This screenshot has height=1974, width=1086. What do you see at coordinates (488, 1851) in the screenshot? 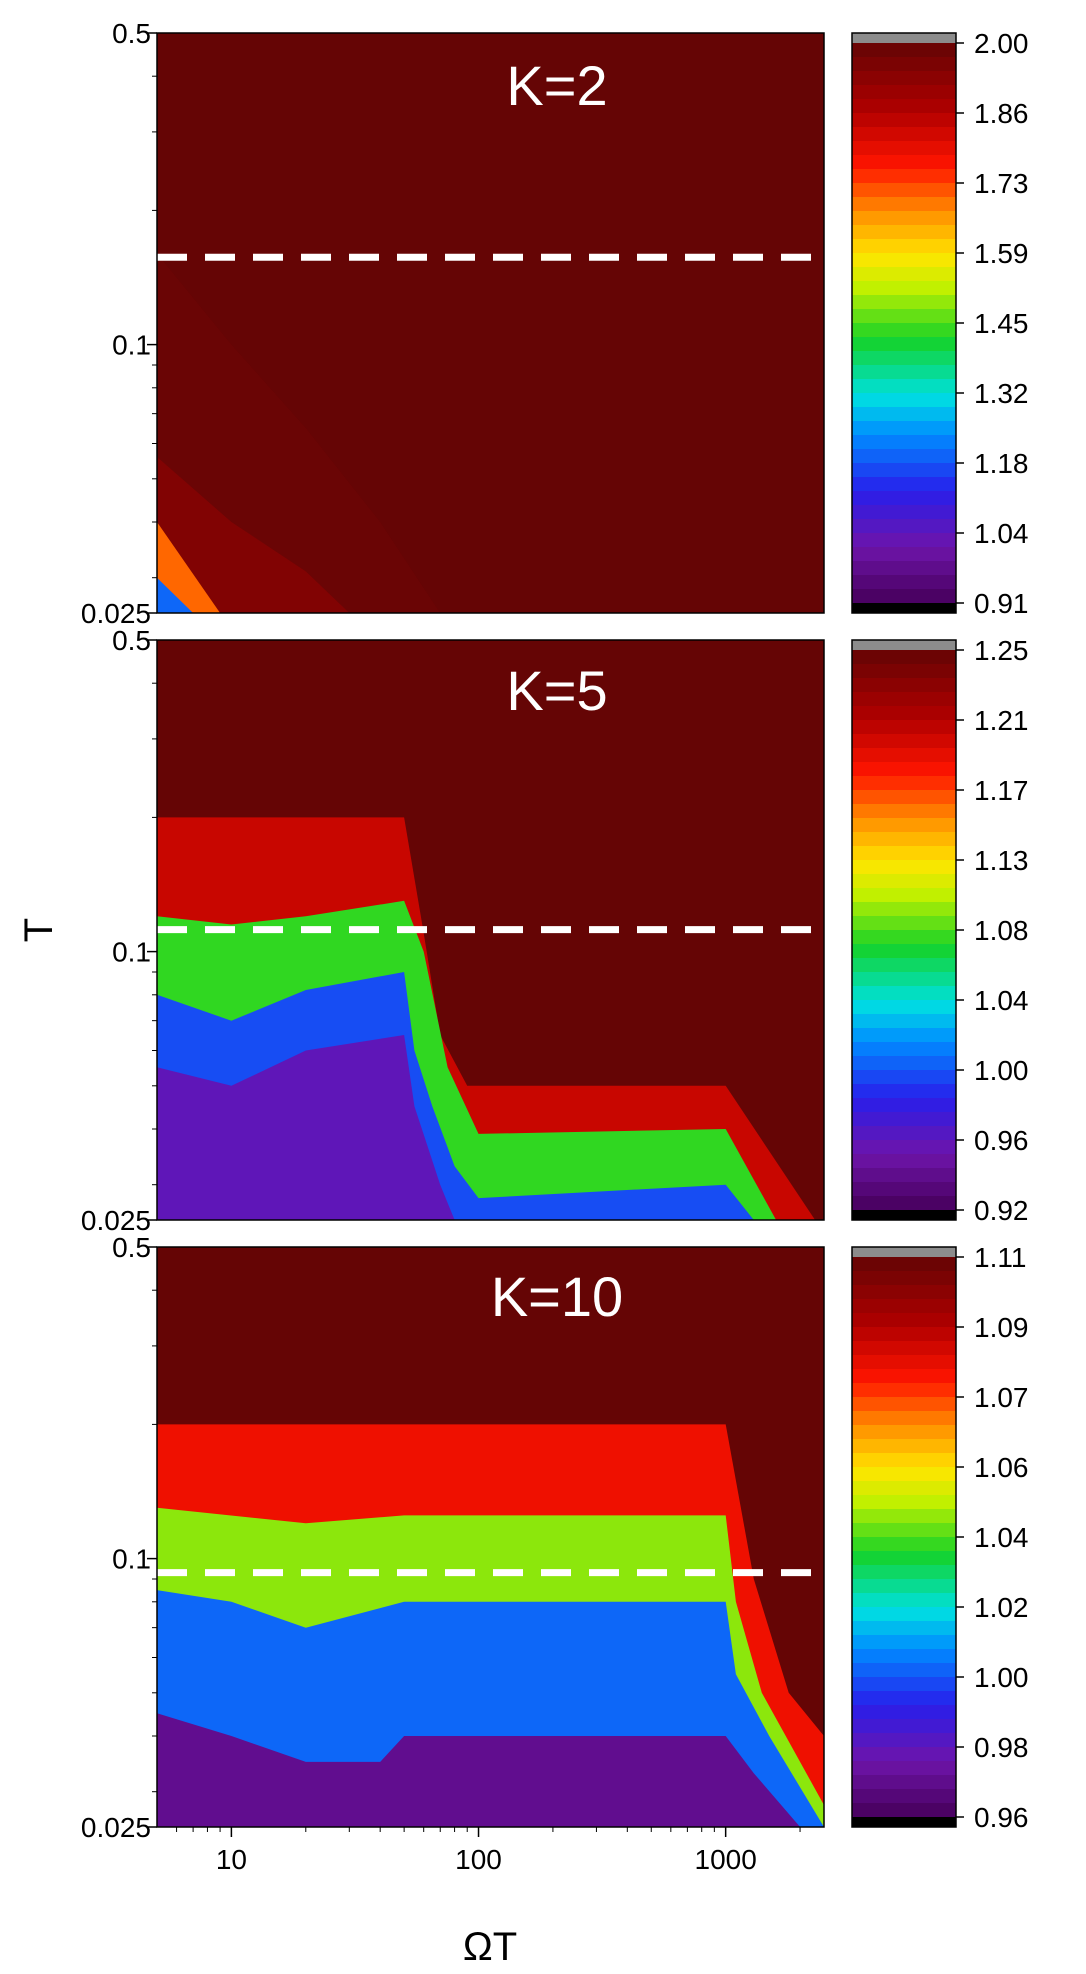
I see `x-ticks-k10: 10 100 1000` at bounding box center [488, 1851].